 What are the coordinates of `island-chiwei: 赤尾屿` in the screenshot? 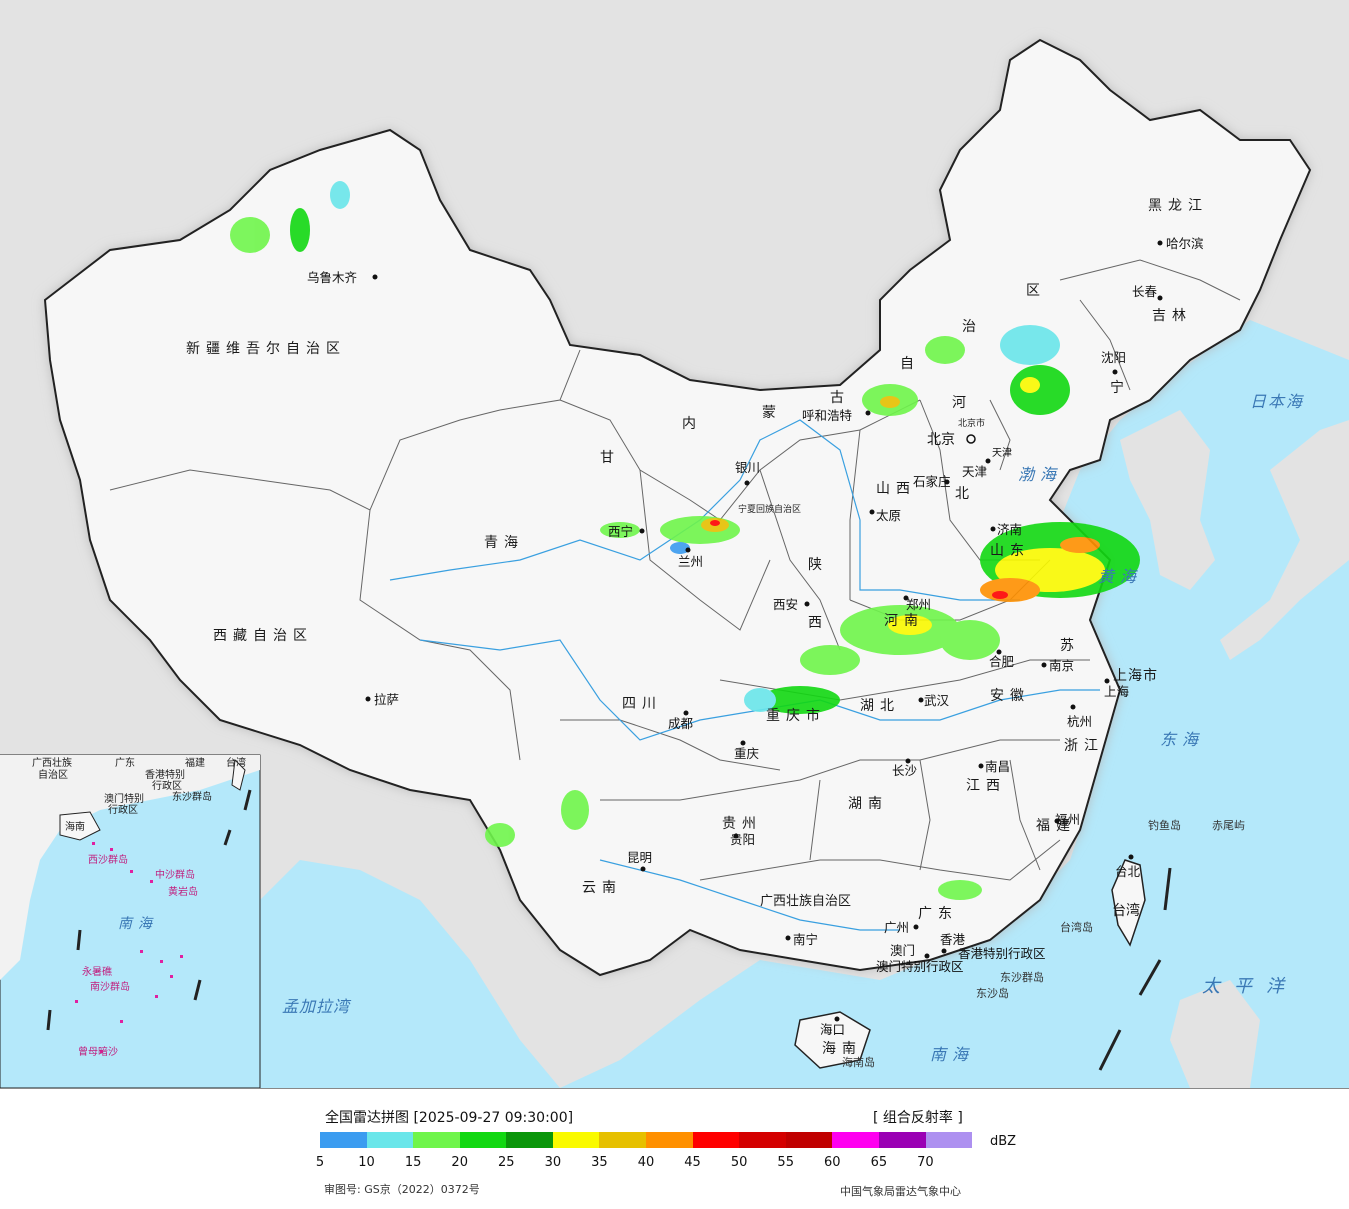 It's located at (1228, 825).